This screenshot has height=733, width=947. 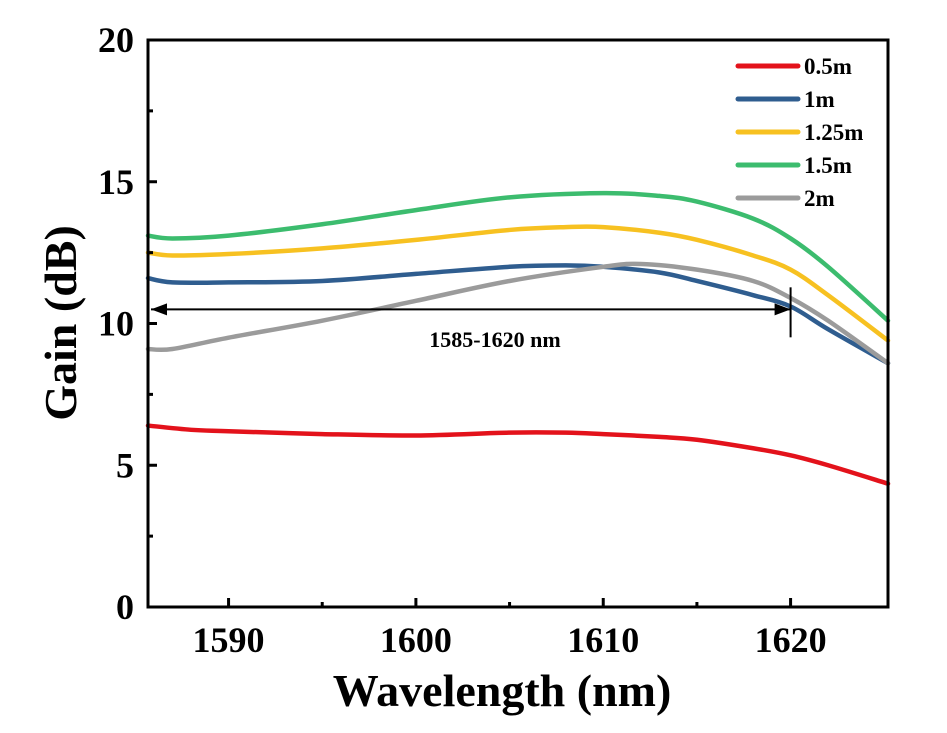 What do you see at coordinates (494, 339) in the screenshot?
I see `annotation-label: 1585-1620 nm` at bounding box center [494, 339].